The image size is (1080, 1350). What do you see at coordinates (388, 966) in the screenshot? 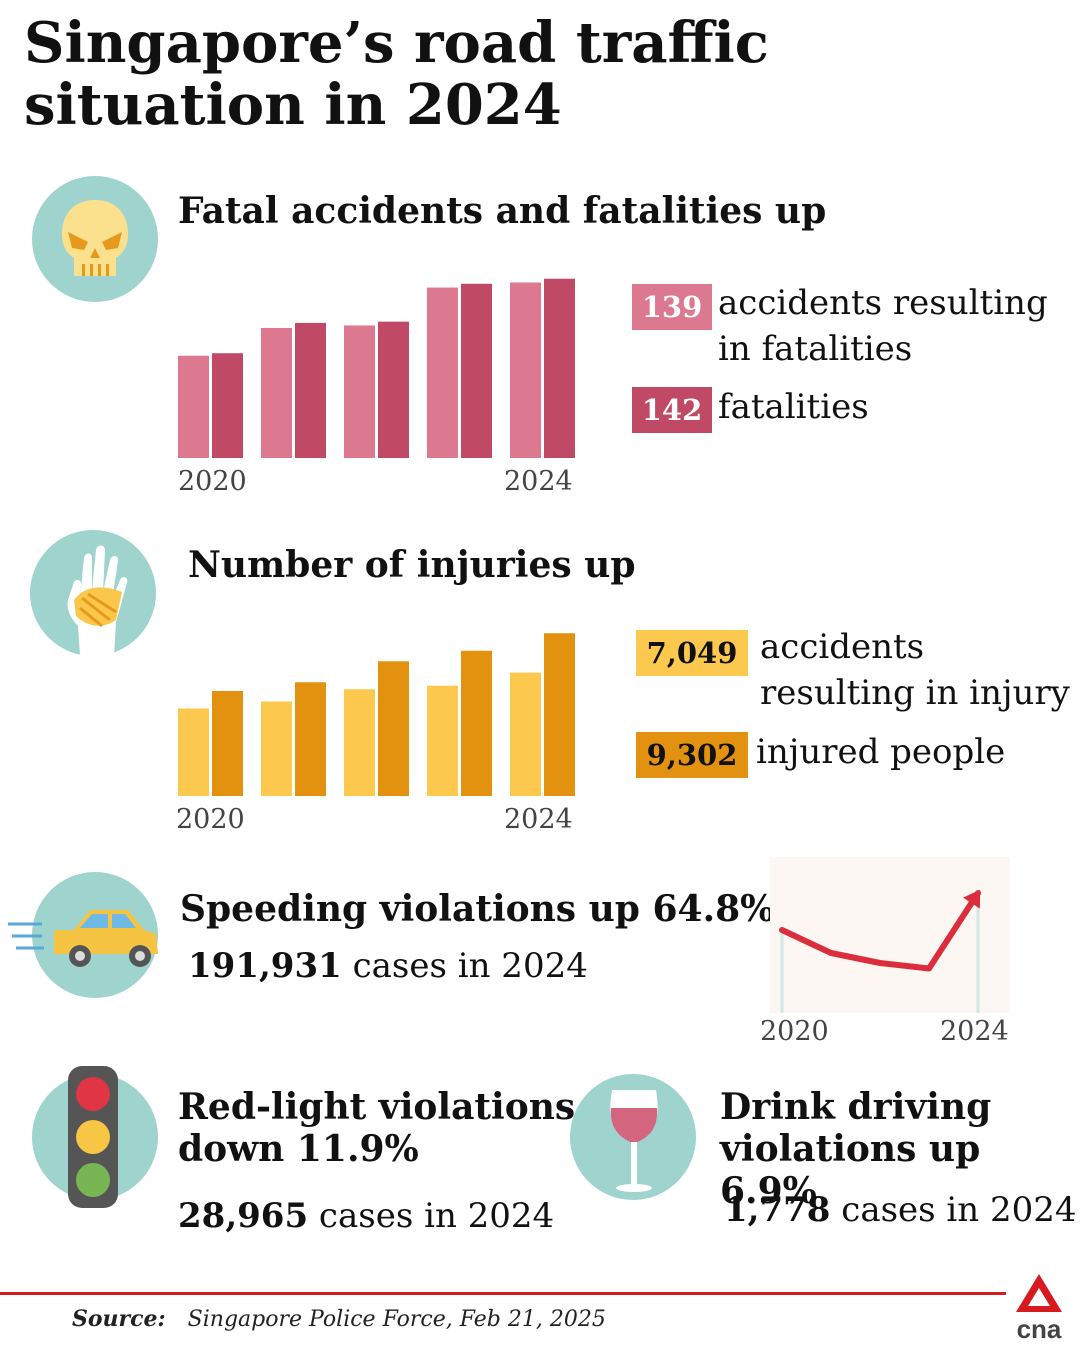
I see `speeding-cases: 191,931 cases in 2024` at bounding box center [388, 966].